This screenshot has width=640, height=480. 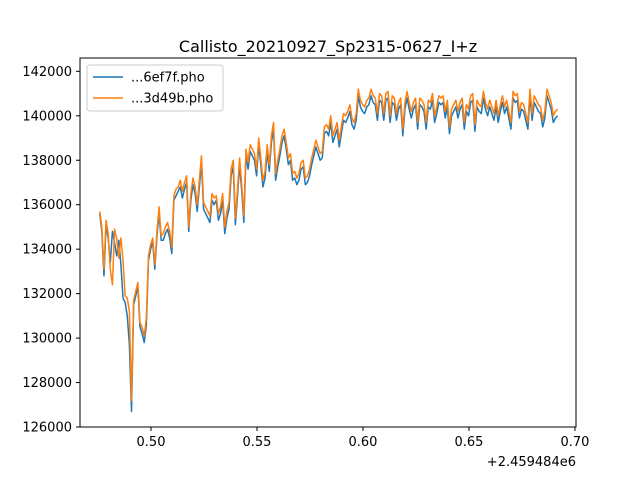 I want to click on y-tick-label: 138000, so click(x=47, y=161).